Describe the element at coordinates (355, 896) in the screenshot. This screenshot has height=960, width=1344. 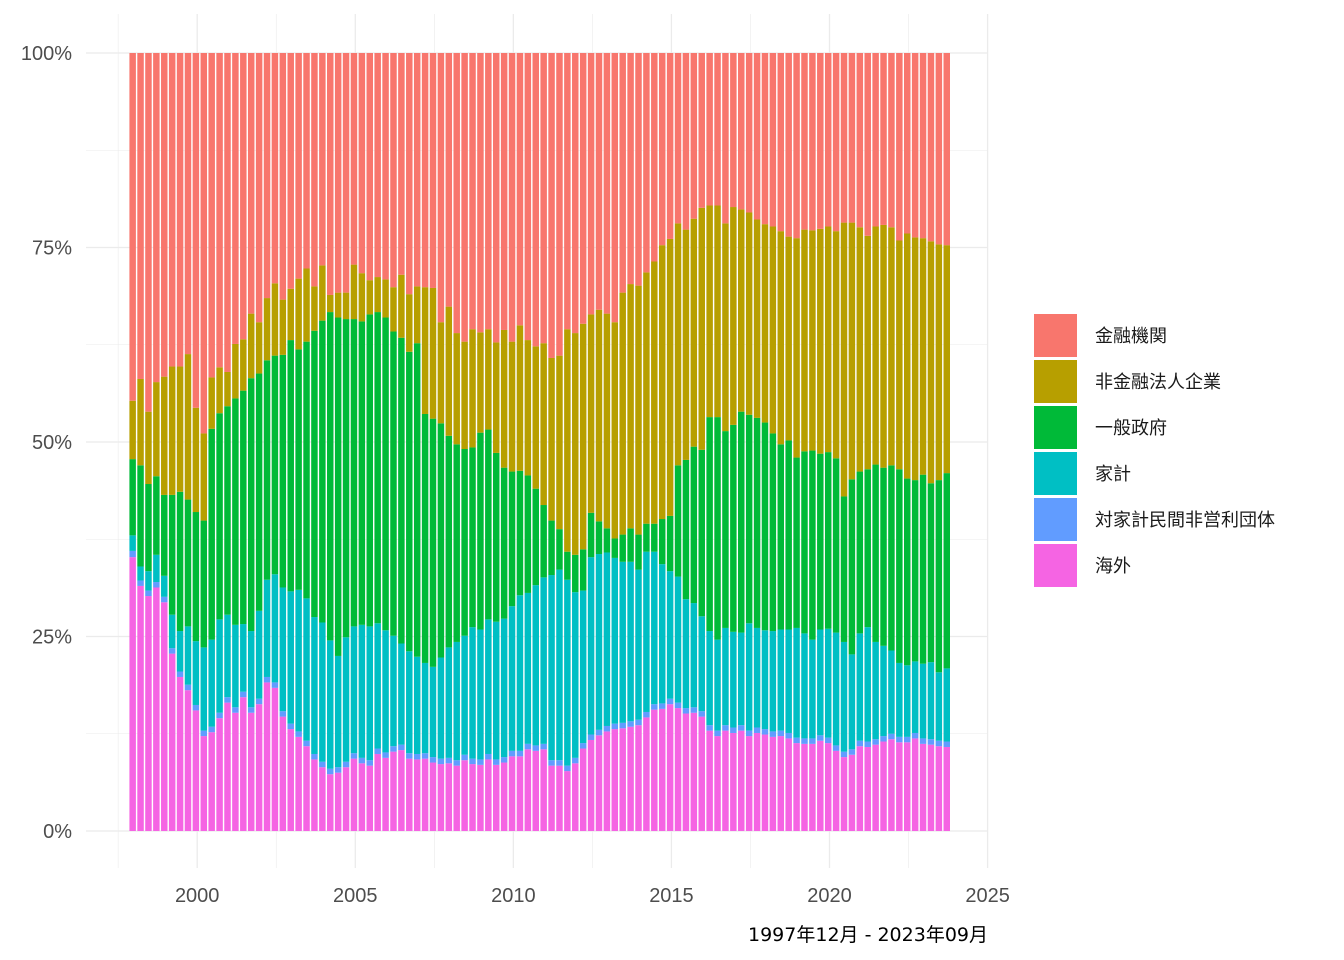
I see `x-tick-label: 2005` at that location.